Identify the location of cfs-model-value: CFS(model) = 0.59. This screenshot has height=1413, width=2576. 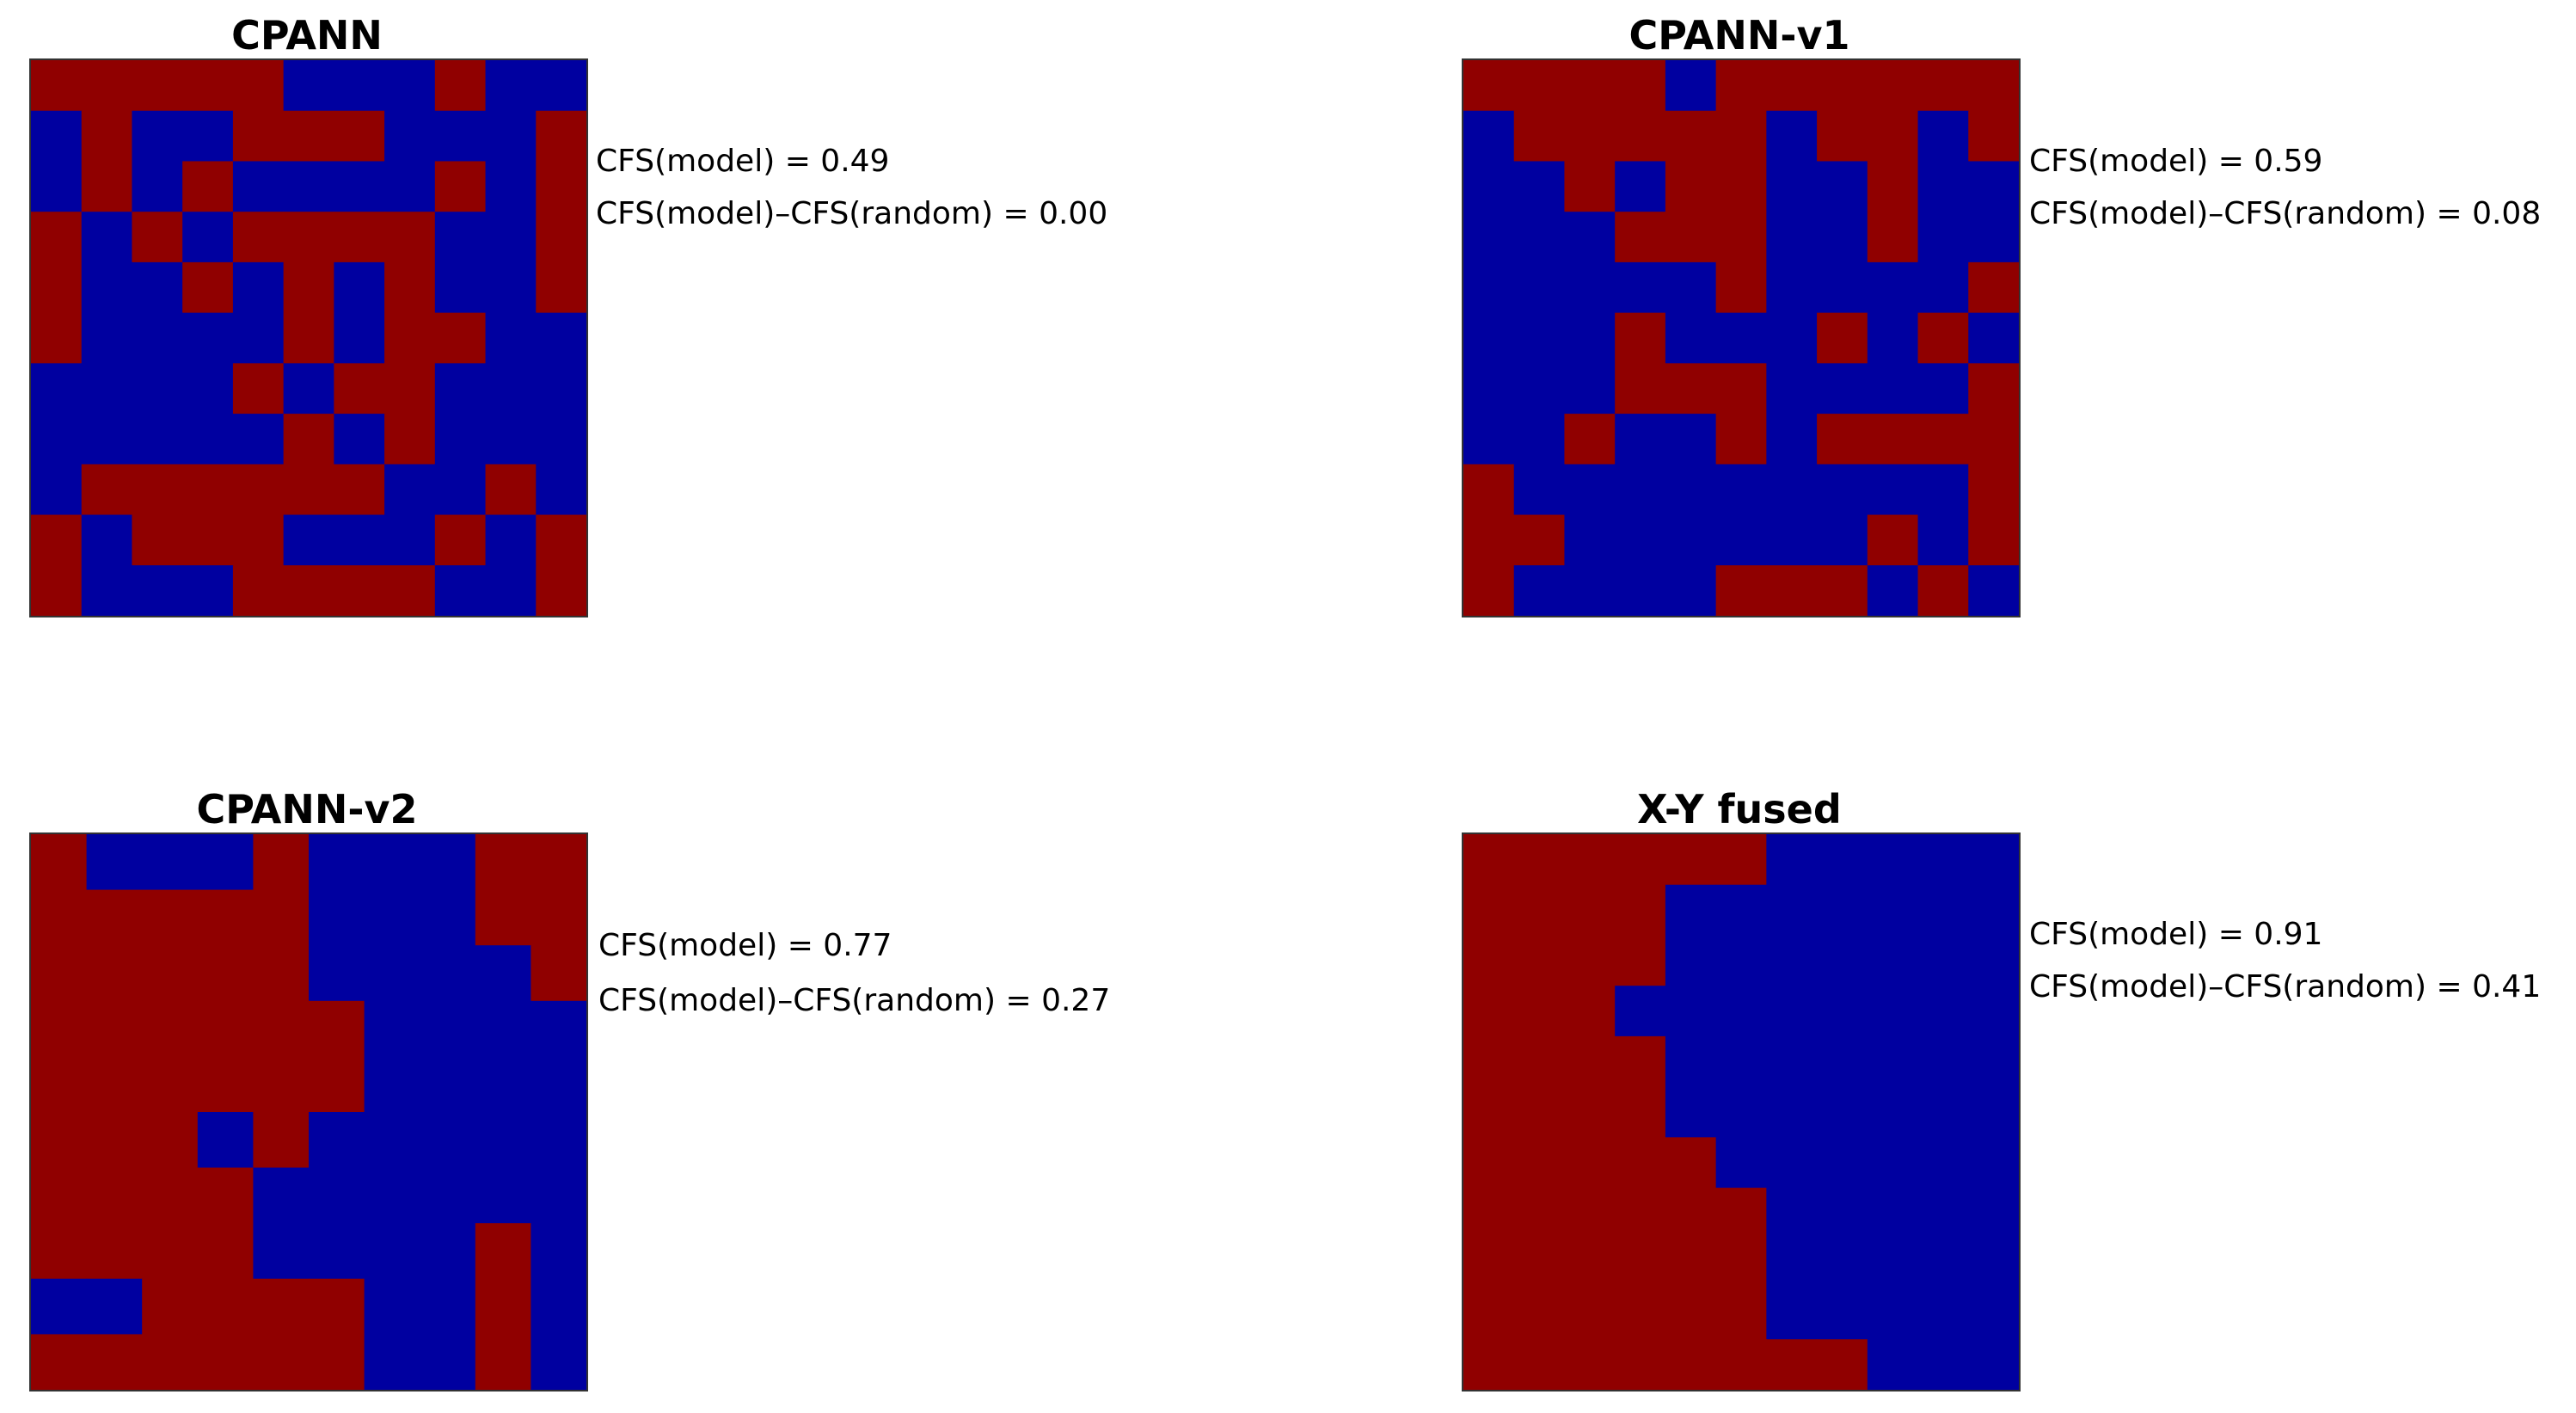
(2176, 161).